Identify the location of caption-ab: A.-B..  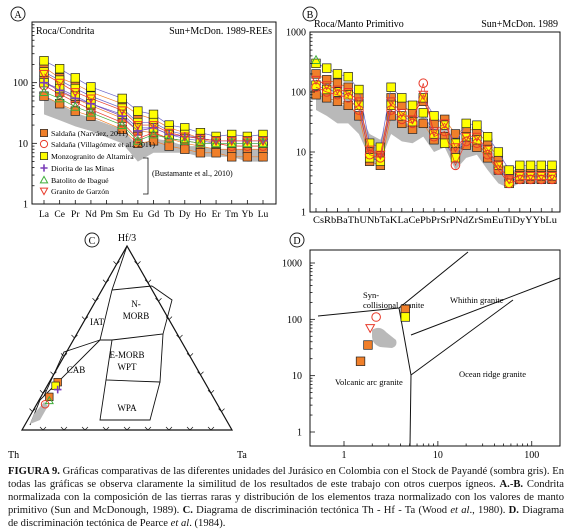
(511, 484).